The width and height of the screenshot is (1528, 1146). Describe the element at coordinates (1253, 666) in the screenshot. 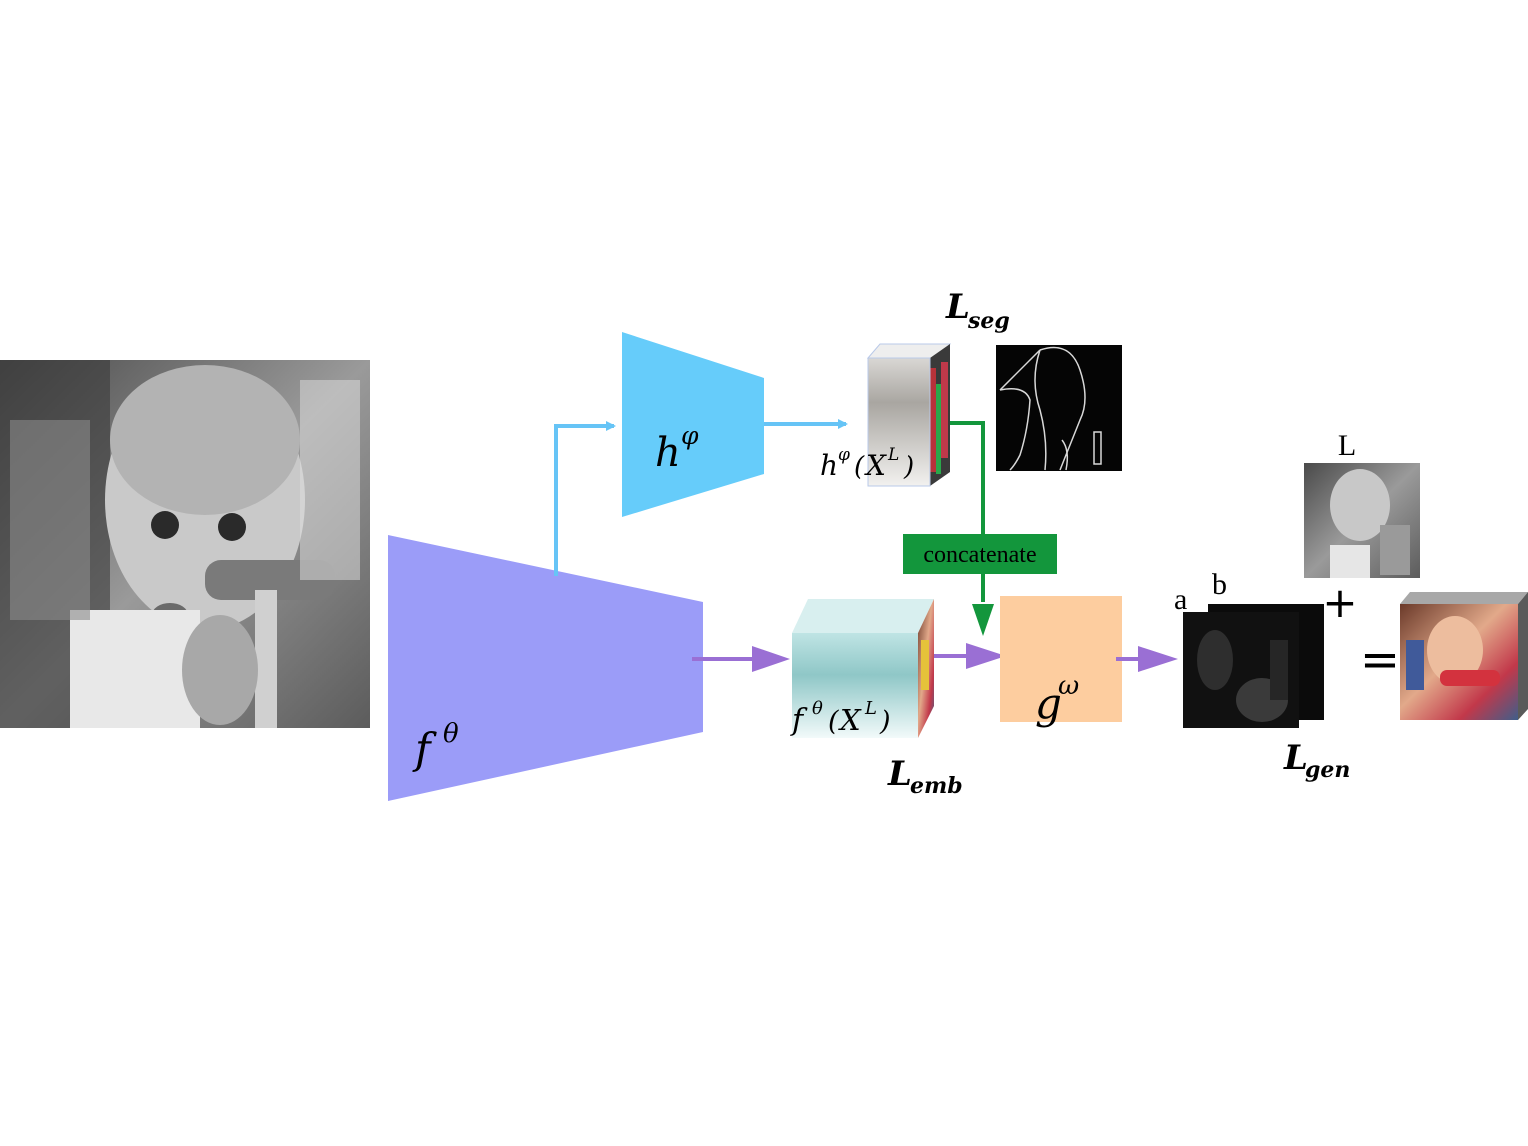

I see `ab-channel-images` at that location.